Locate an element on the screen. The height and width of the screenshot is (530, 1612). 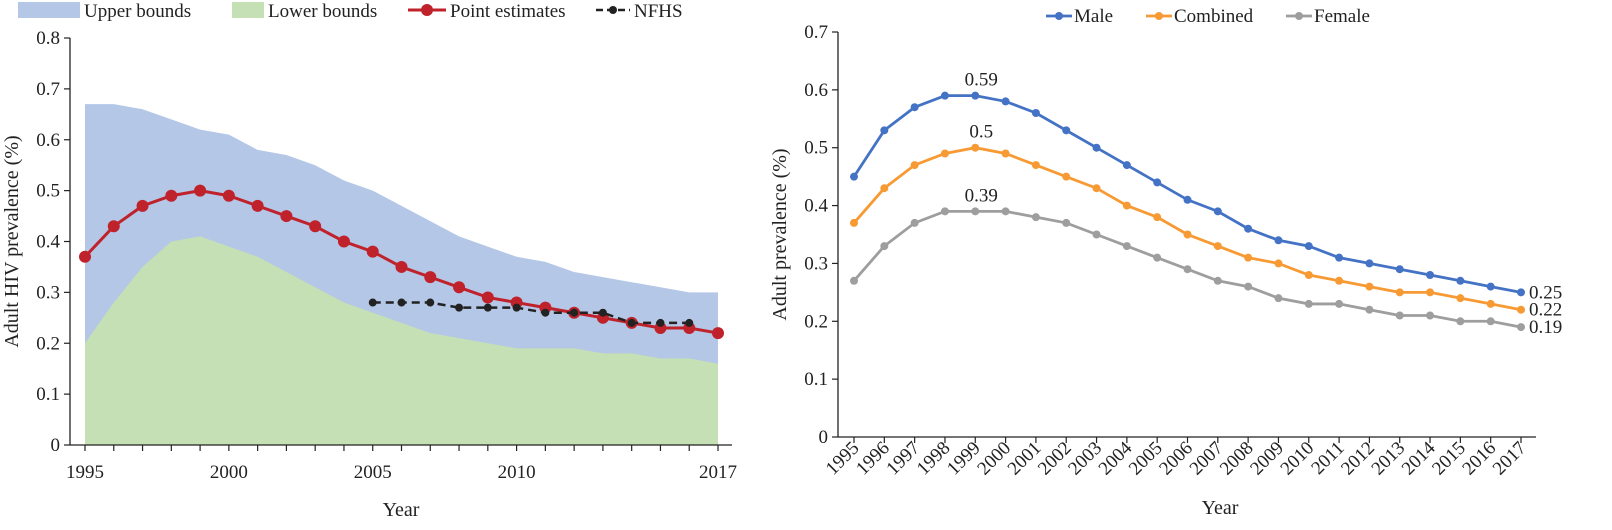
right-legend: Male Combined Female is located at coordinates (1208, 16).